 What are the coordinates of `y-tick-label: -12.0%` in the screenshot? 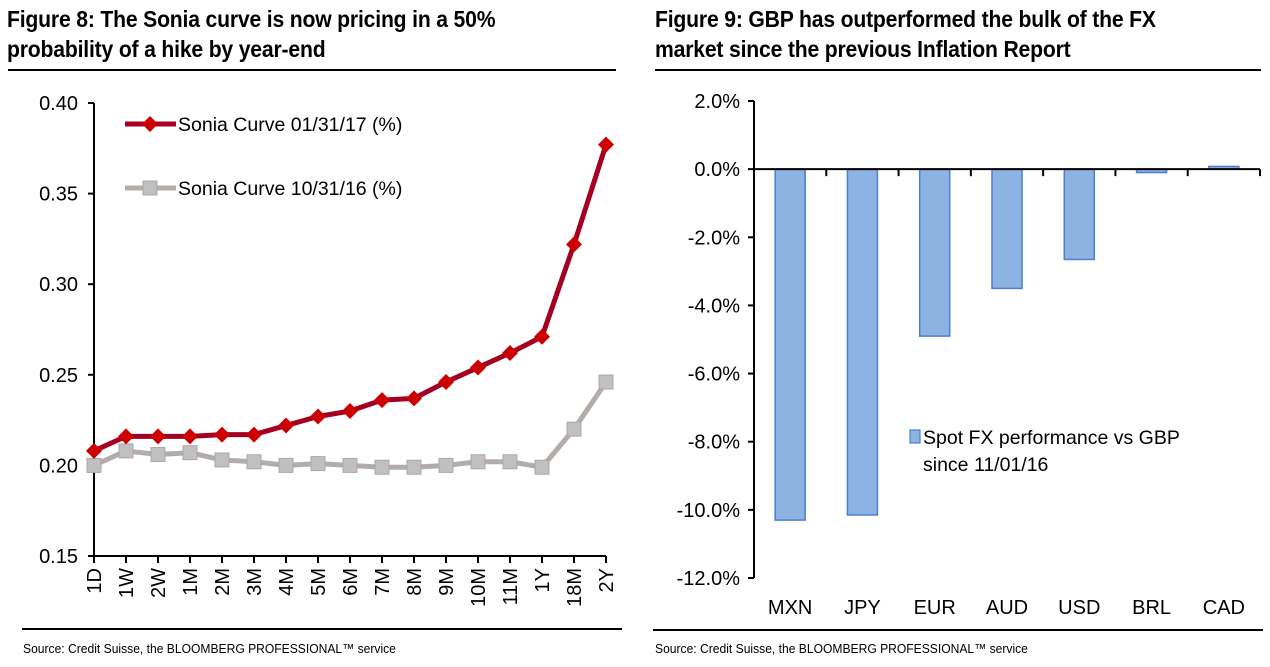 It's located at (709, 579).